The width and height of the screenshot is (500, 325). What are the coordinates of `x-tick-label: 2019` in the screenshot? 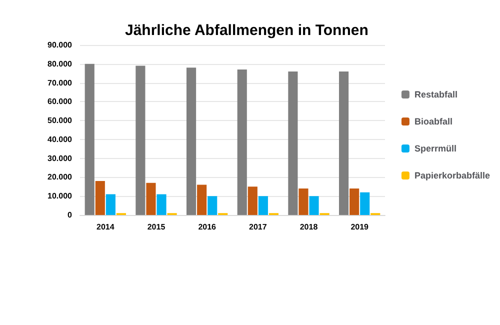 It's located at (360, 227).